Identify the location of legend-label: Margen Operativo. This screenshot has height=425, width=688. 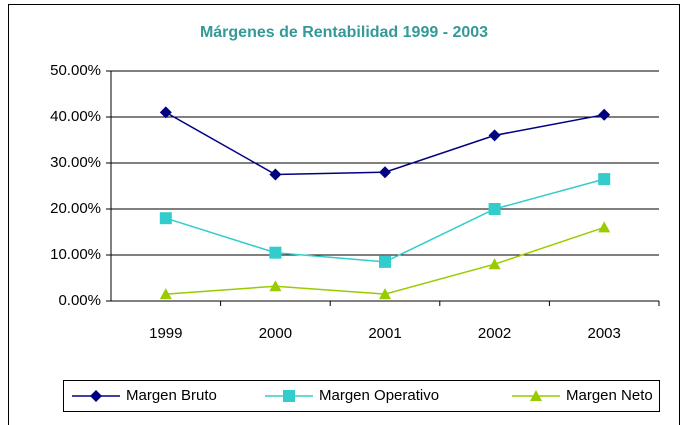
(379, 395).